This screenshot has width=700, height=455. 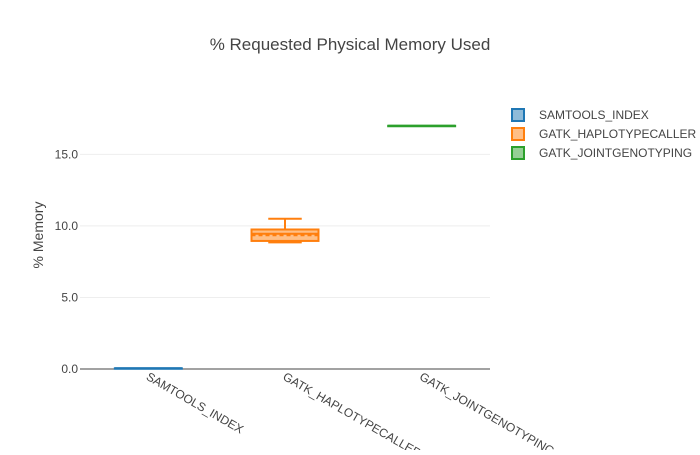 I want to click on box-trace-samtools-index, so click(x=148, y=368).